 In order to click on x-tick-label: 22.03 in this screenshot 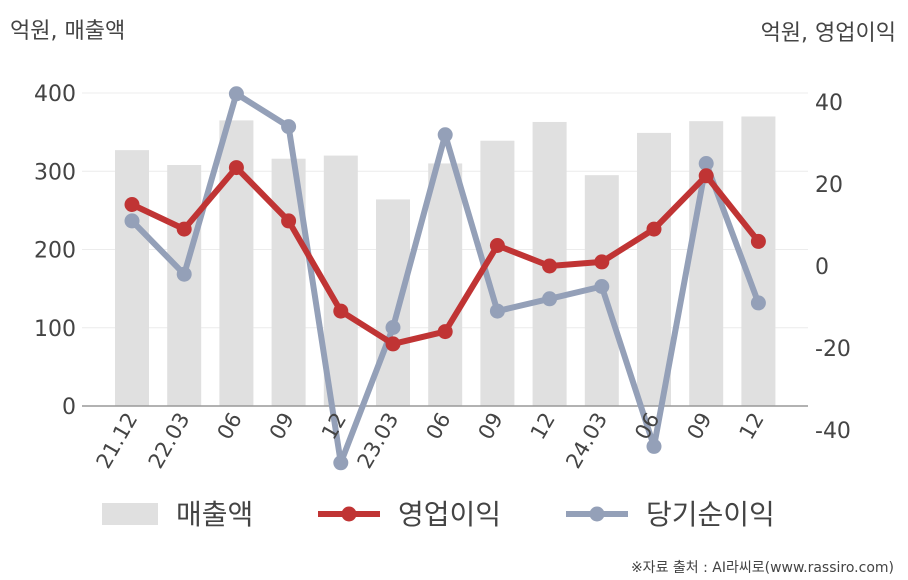, I will do `click(169, 441)`.